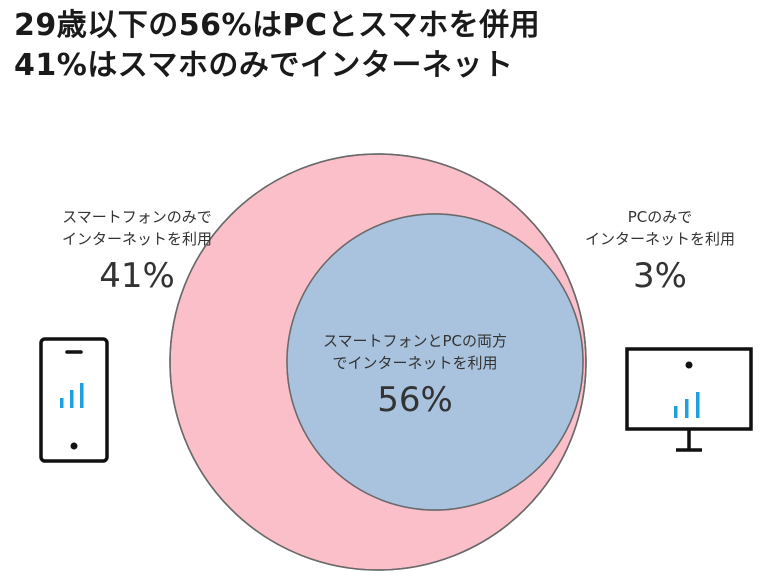 The height and width of the screenshot is (572, 780). I want to click on pc-only-line2: インターネットを利用, so click(659, 239).